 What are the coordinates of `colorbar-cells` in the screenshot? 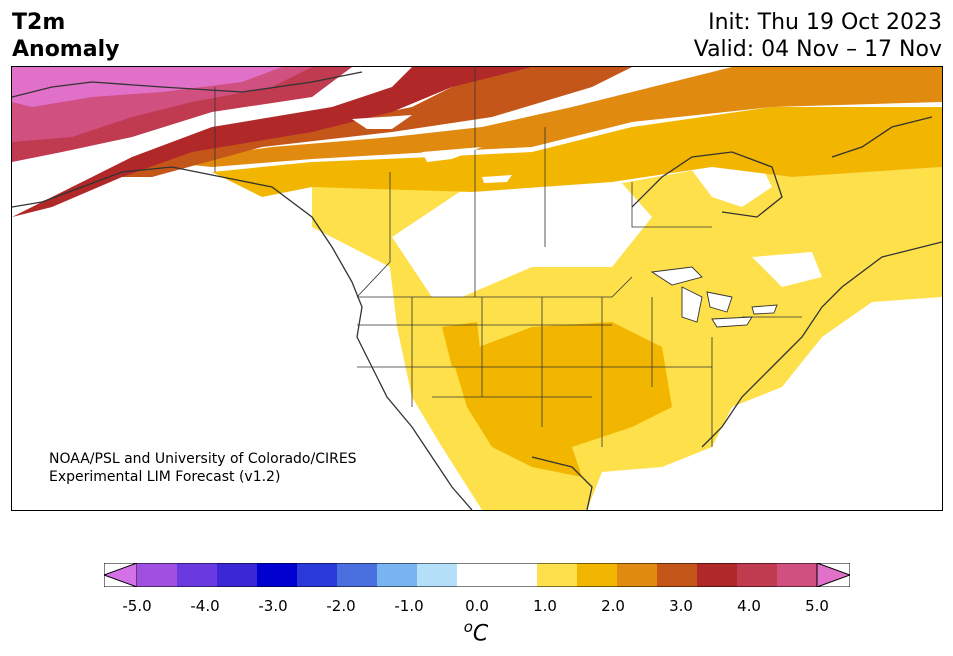 It's located at (477, 575).